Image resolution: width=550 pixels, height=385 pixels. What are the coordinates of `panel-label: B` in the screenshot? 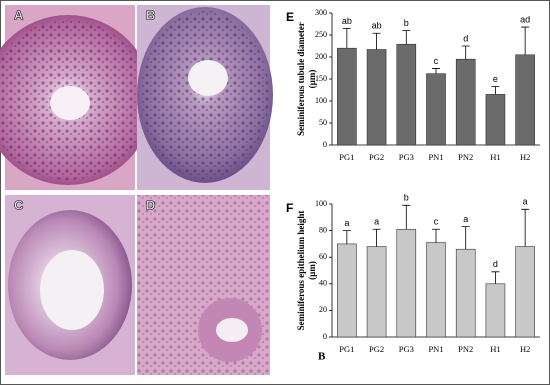 It's located at (150, 14).